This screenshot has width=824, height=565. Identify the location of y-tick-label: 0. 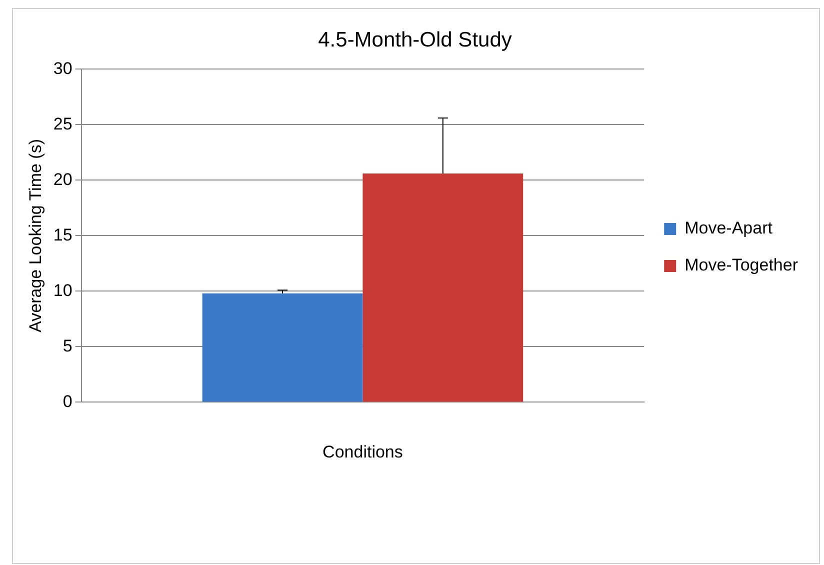
(67, 401).